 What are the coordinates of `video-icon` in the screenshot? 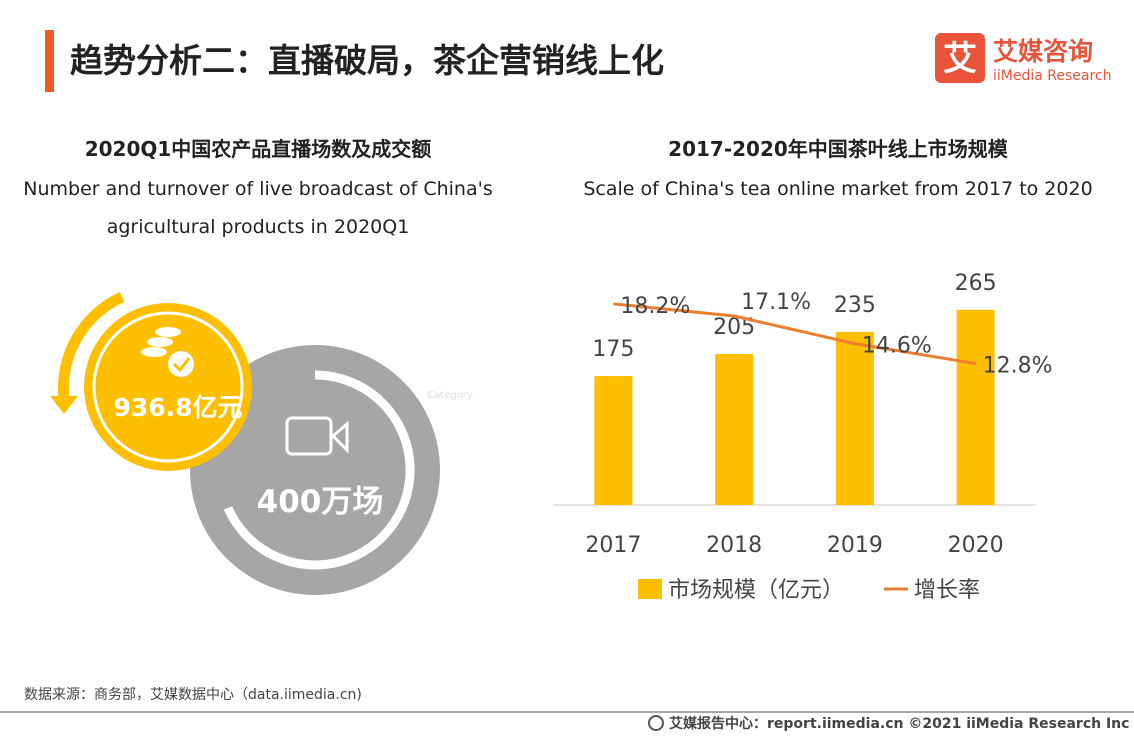 It's located at (339, 437).